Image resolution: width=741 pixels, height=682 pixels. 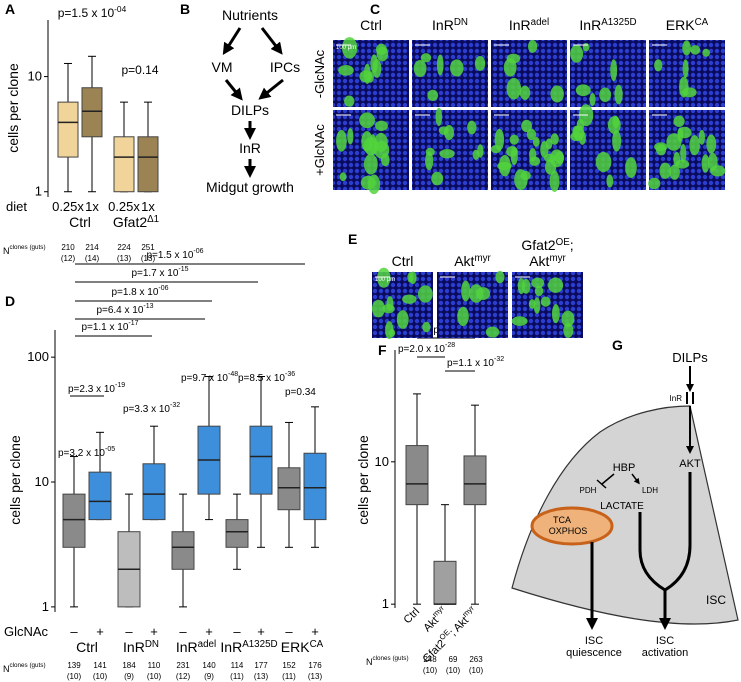 I want to click on n-guts: (9), so click(x=129, y=676).